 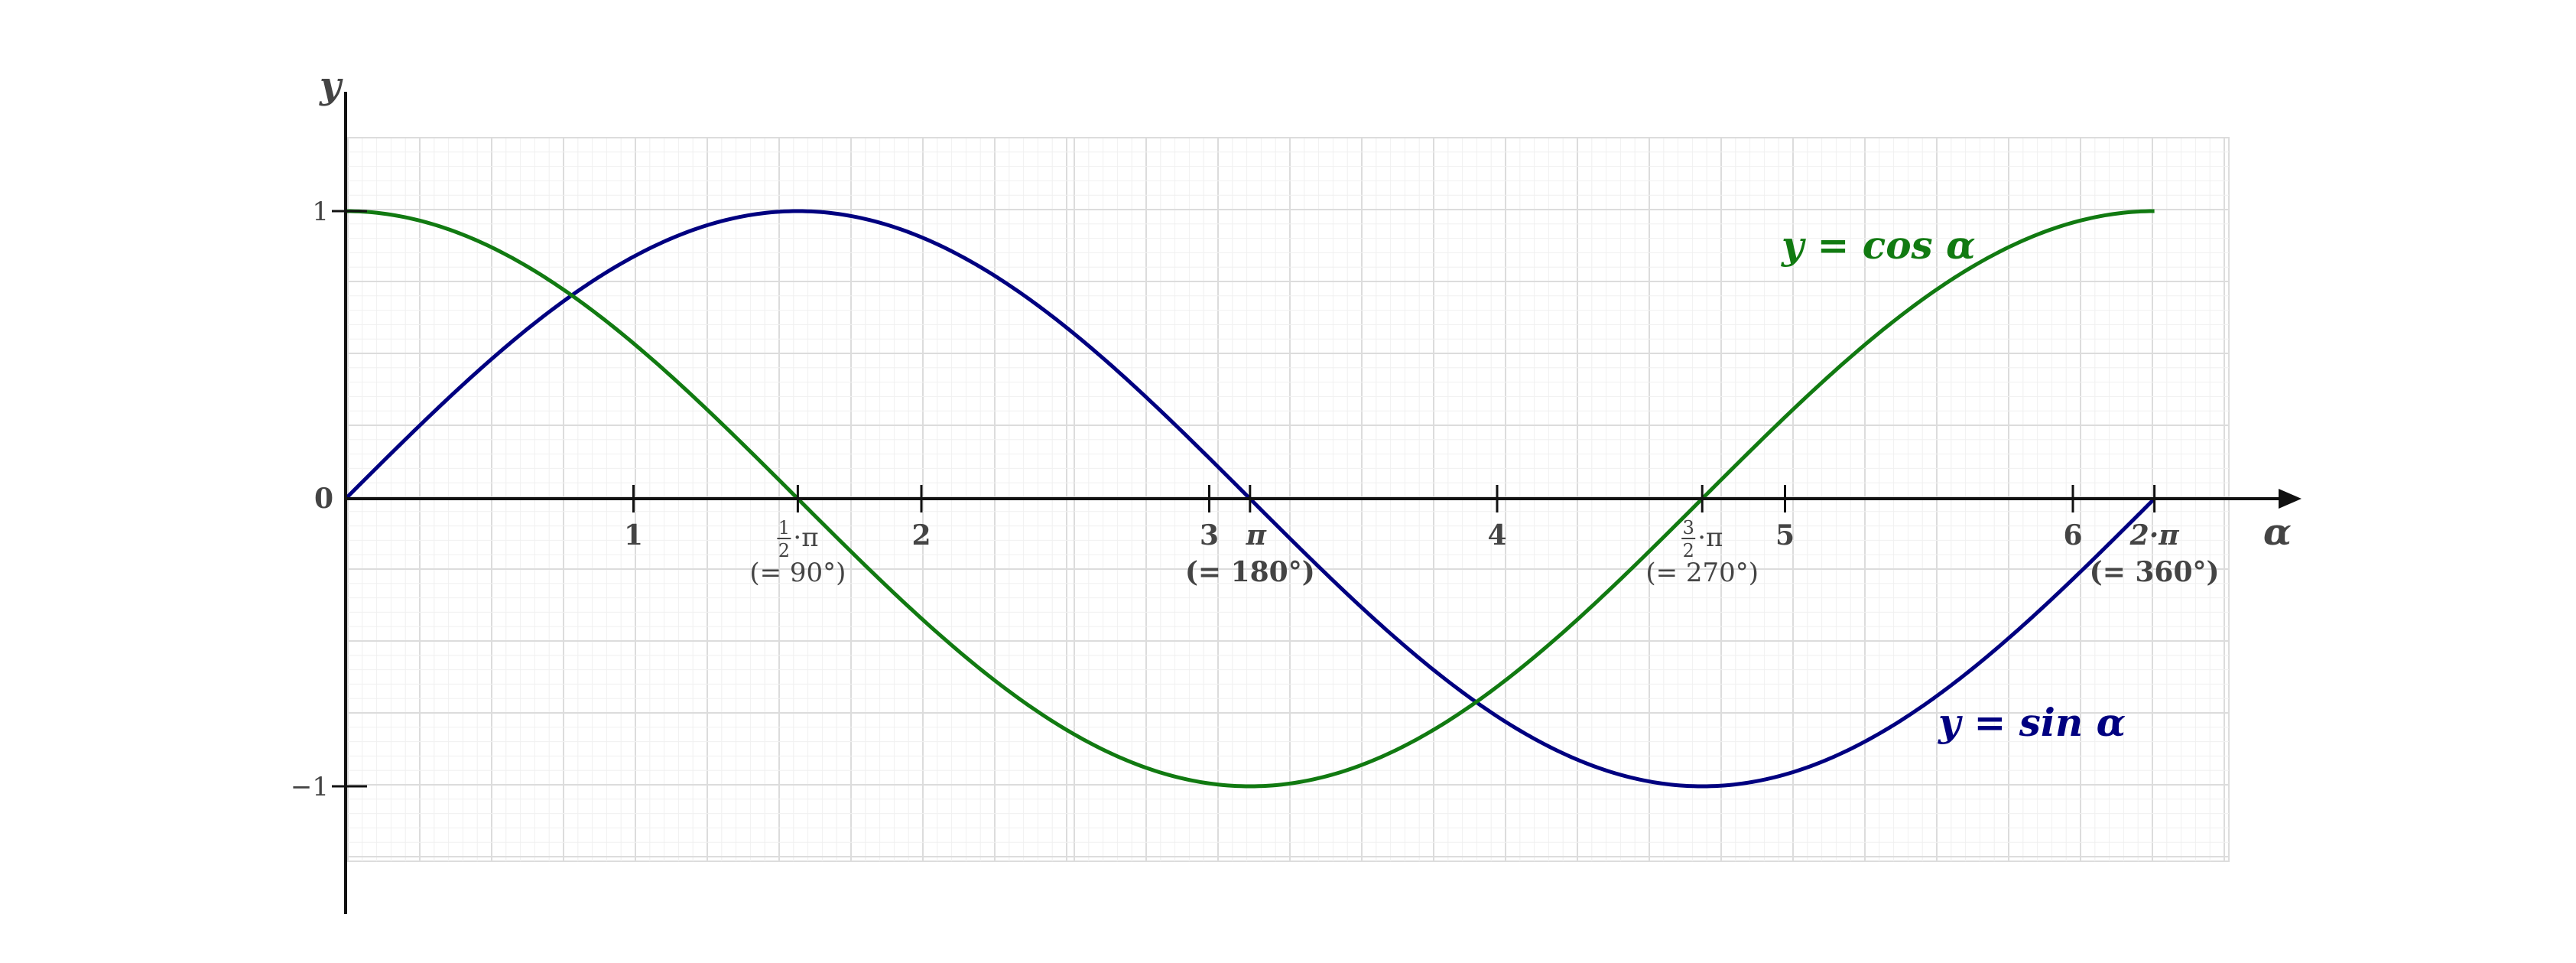 What do you see at coordinates (331, 85) in the screenshot?
I see `y-axis-label: y` at bounding box center [331, 85].